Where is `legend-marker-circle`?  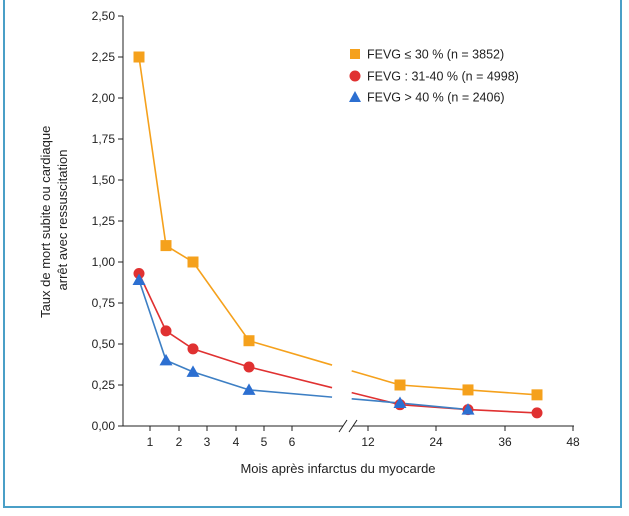 legend-marker-circle is located at coordinates (355, 76).